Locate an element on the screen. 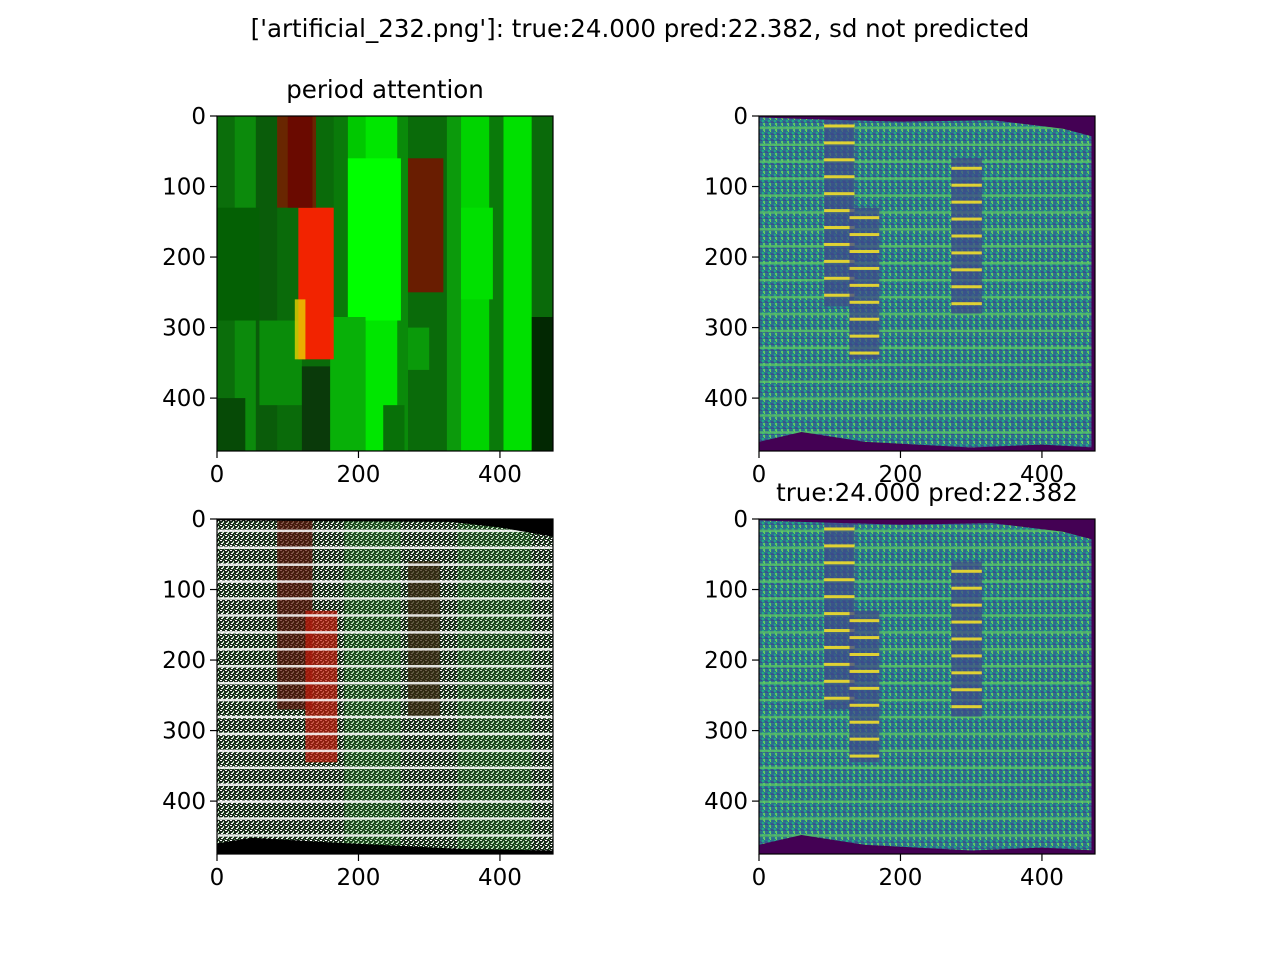  y-tick-label: 200 is located at coordinates (726, 258).